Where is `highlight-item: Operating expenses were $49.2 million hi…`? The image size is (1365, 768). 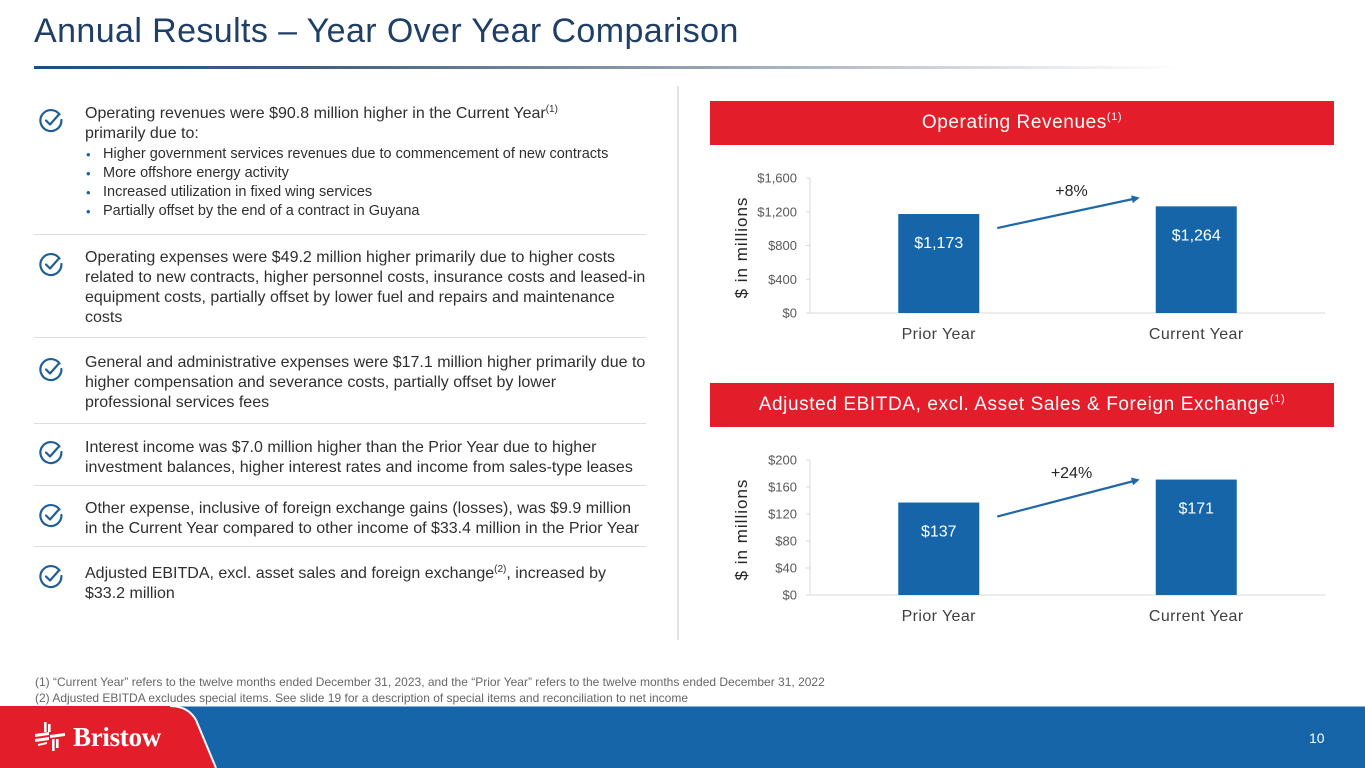
highlight-item: Operating expenses were $49.2 million hi… is located at coordinates (340, 286).